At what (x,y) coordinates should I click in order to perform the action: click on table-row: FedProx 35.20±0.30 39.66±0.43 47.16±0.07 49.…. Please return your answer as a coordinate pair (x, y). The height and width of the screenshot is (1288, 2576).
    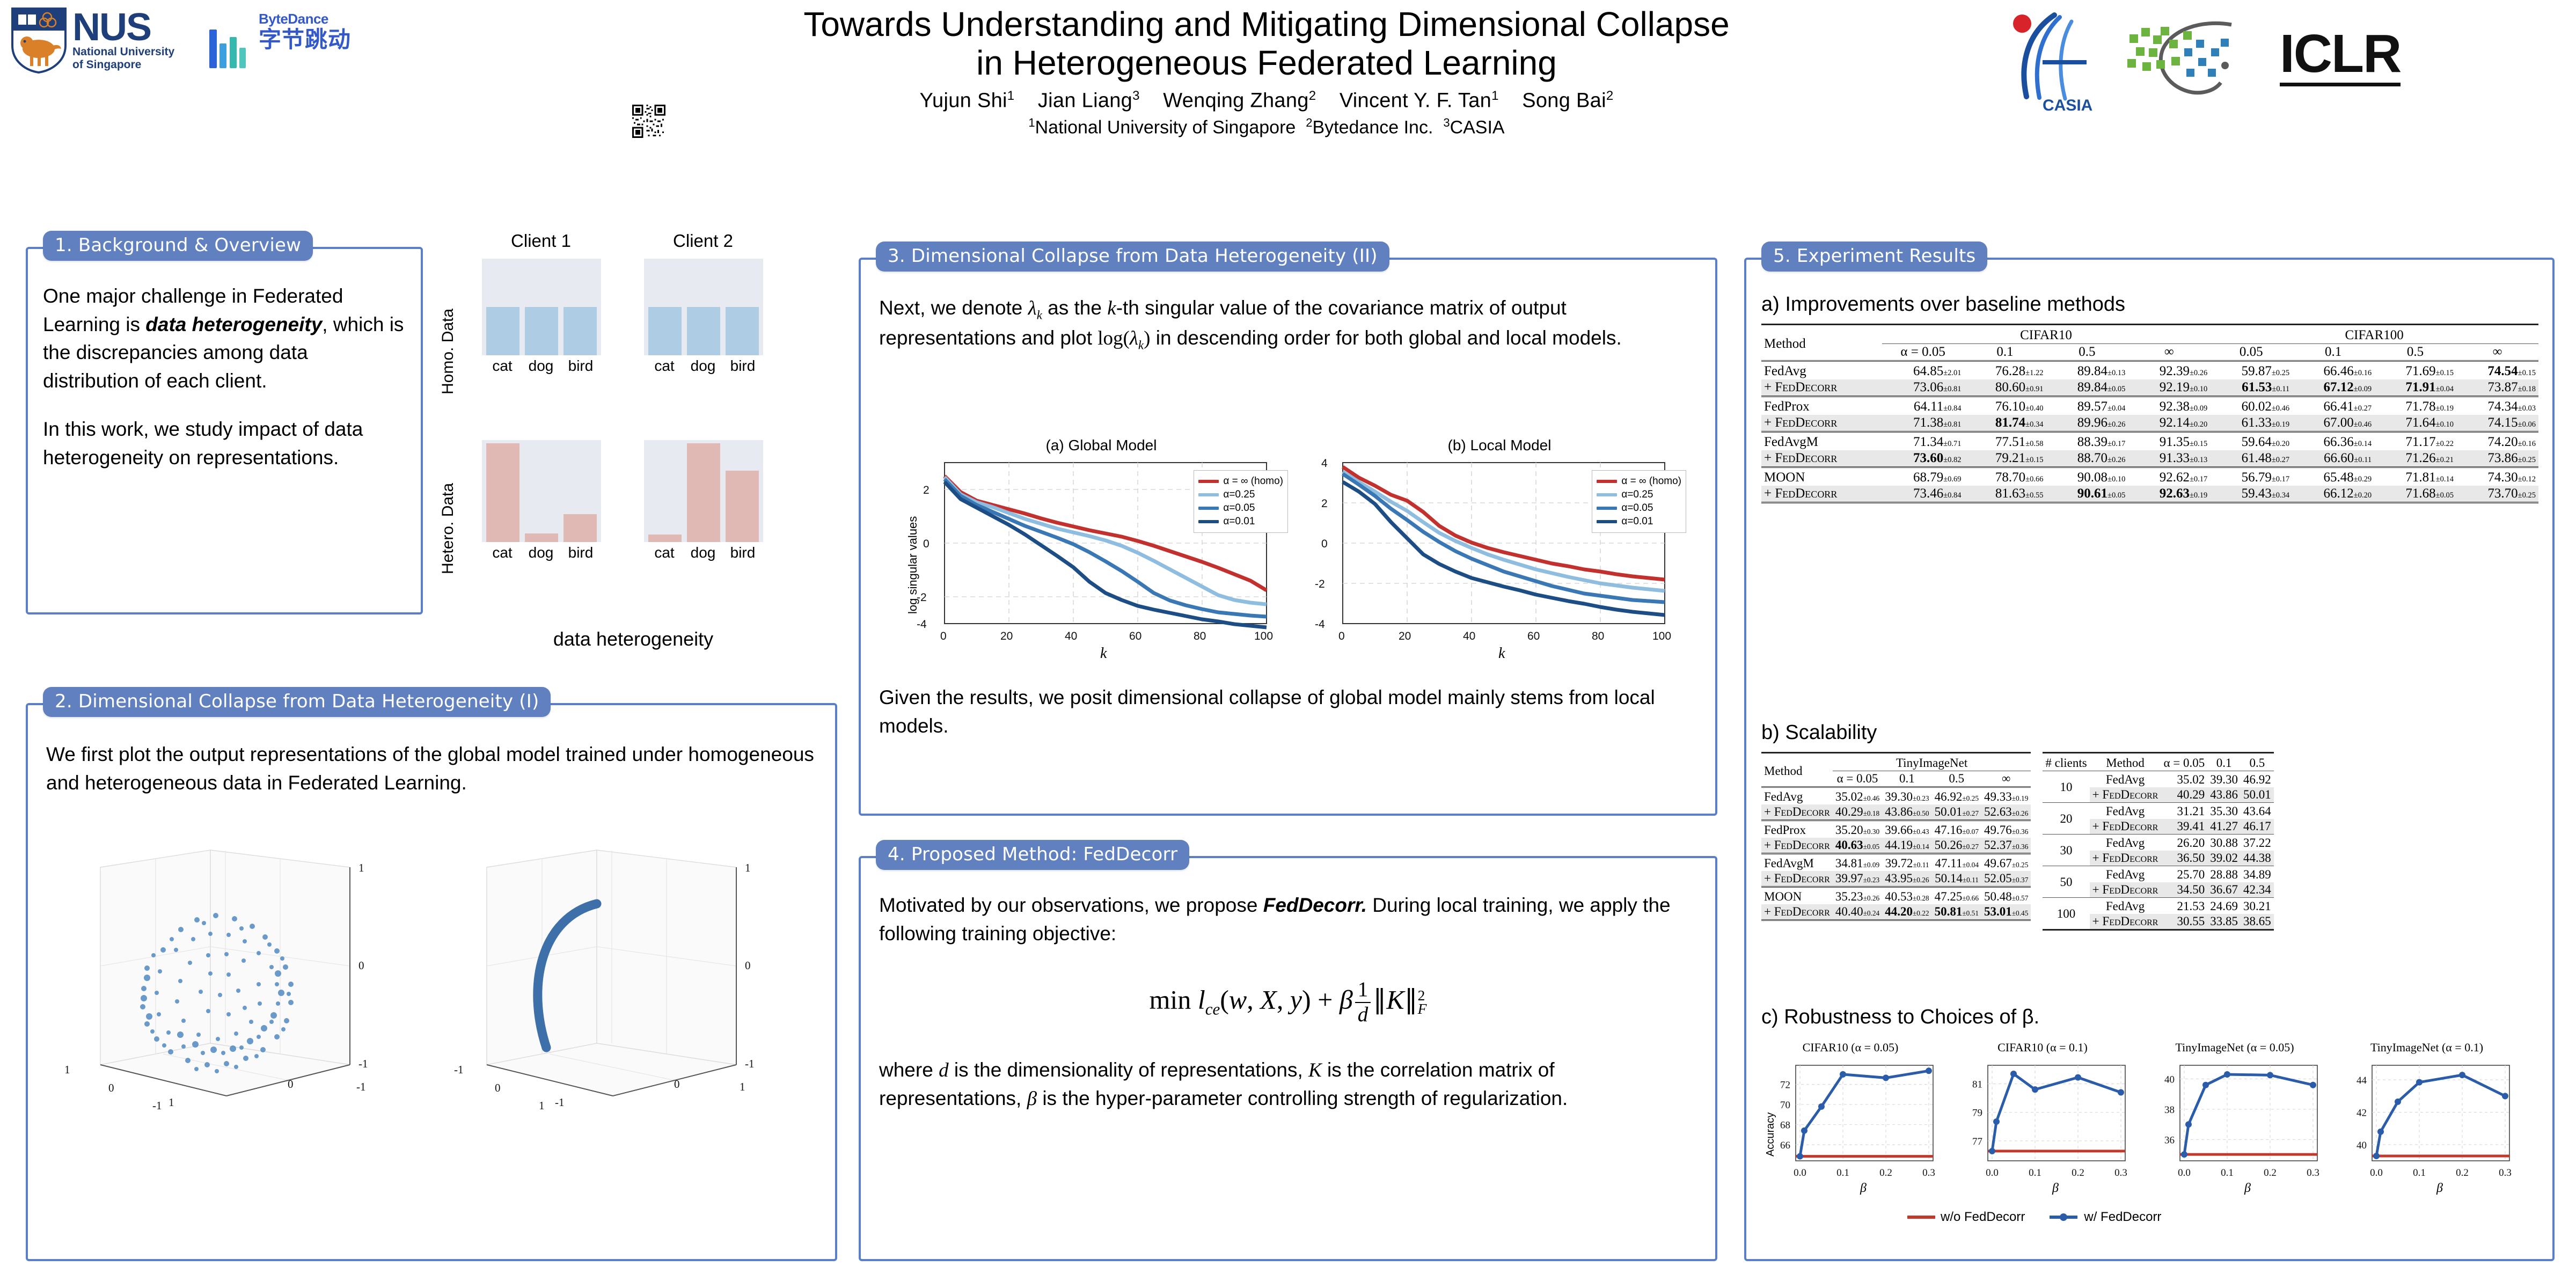
    Looking at the image, I should click on (1896, 830).